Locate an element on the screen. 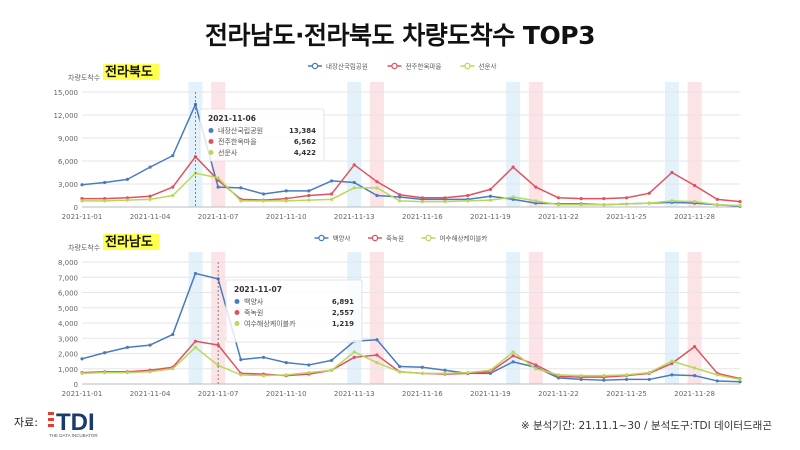 This screenshot has width=800, height=450. tooltip-box is located at coordinates (294, 311).